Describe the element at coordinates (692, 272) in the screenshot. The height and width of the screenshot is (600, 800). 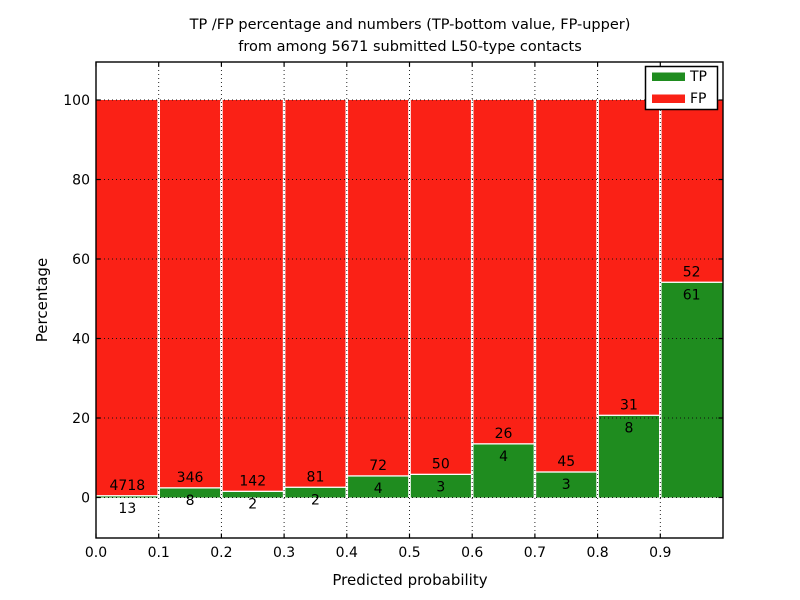
I see `fp-count-label: 52` at that location.